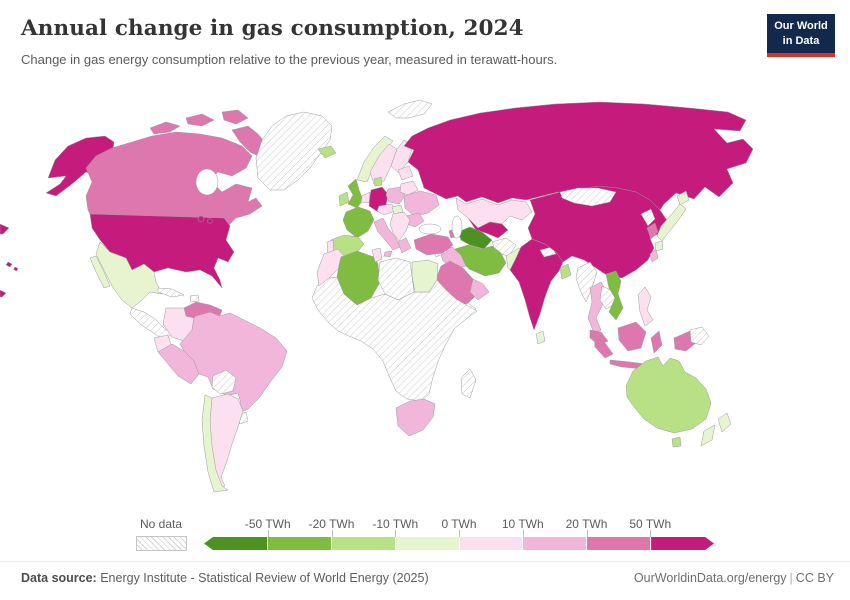 The image size is (850, 600). Describe the element at coordinates (272, 28) in the screenshot. I see `page-title: Annual change in gas consumption, 2024` at that location.